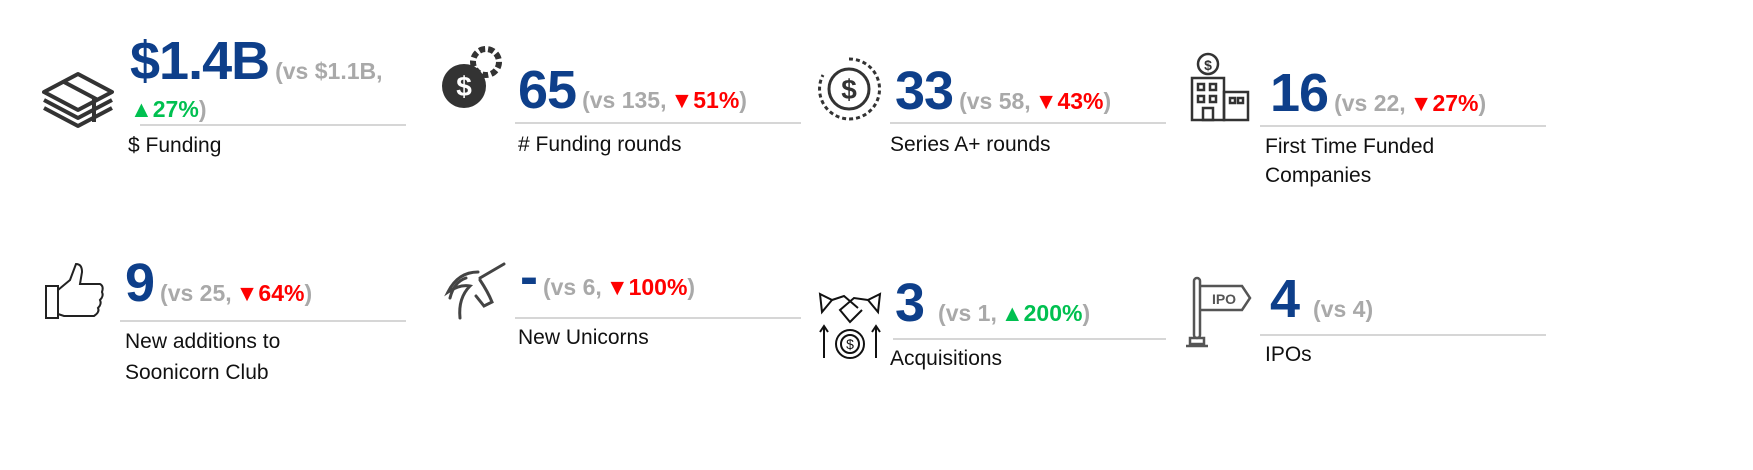 This screenshot has height=470, width=1753. I want to click on metric-label-line2: Soonicorn Club, so click(197, 372).